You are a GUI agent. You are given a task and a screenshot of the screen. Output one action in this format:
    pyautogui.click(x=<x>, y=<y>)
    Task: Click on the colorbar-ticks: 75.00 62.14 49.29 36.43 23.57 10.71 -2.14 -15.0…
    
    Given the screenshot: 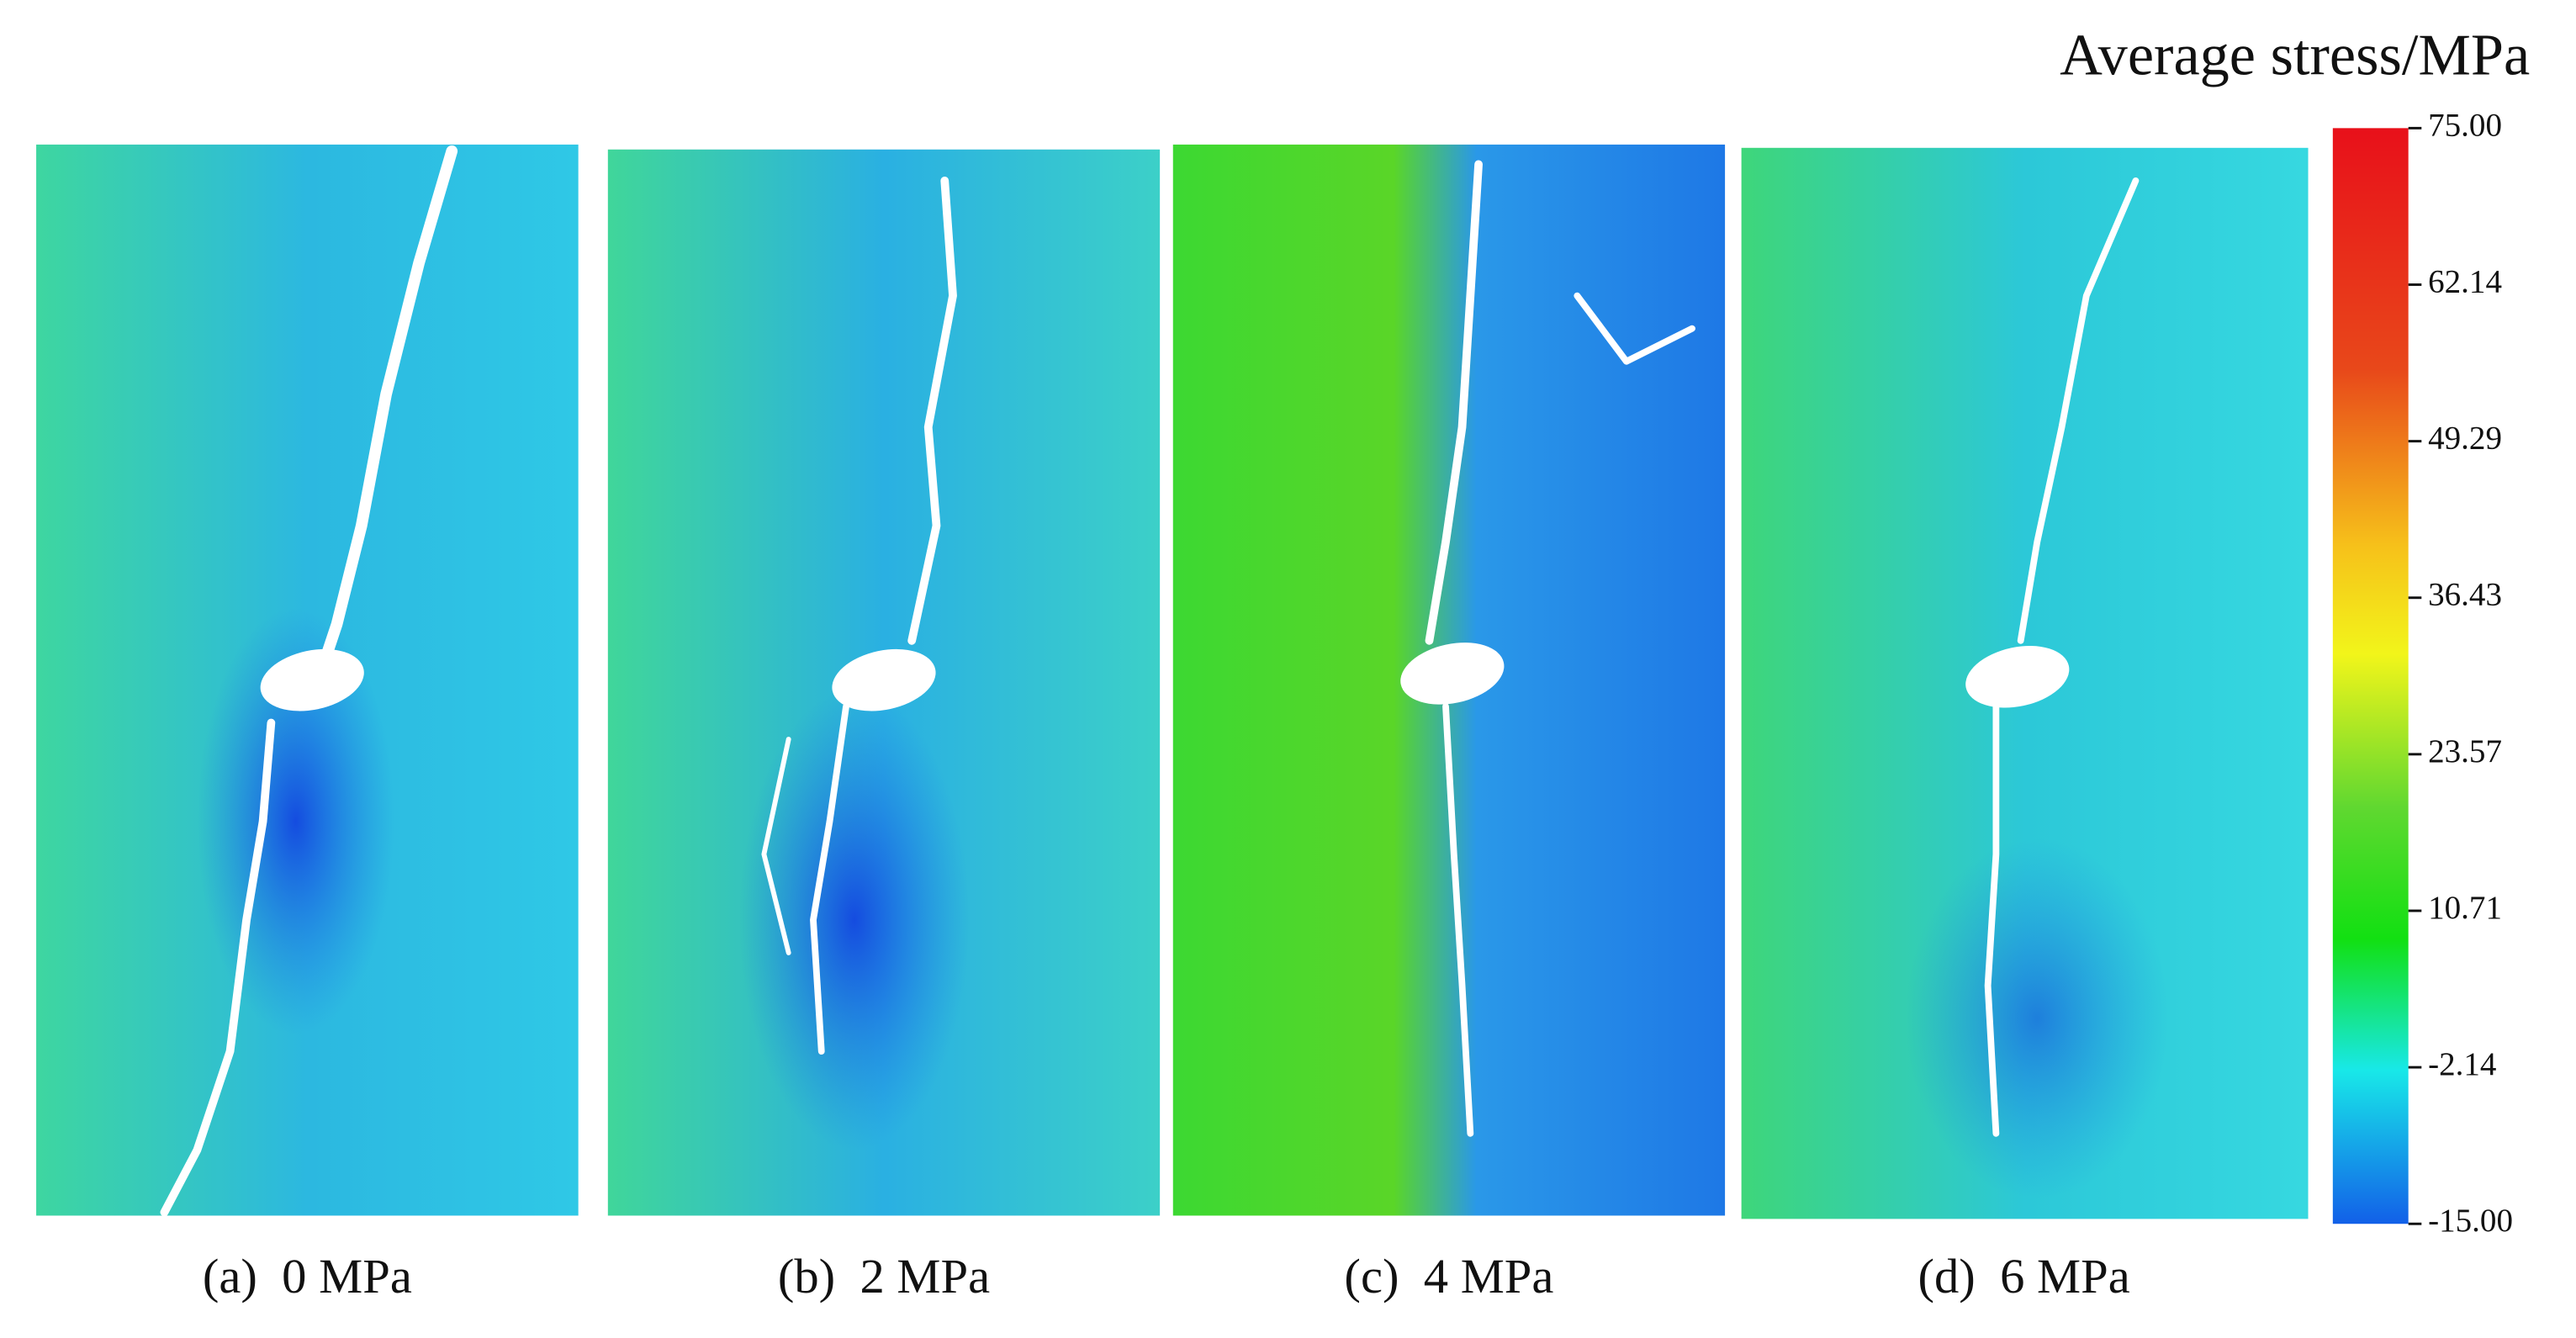 What is the action you would take?
    pyautogui.click(x=2460, y=673)
    